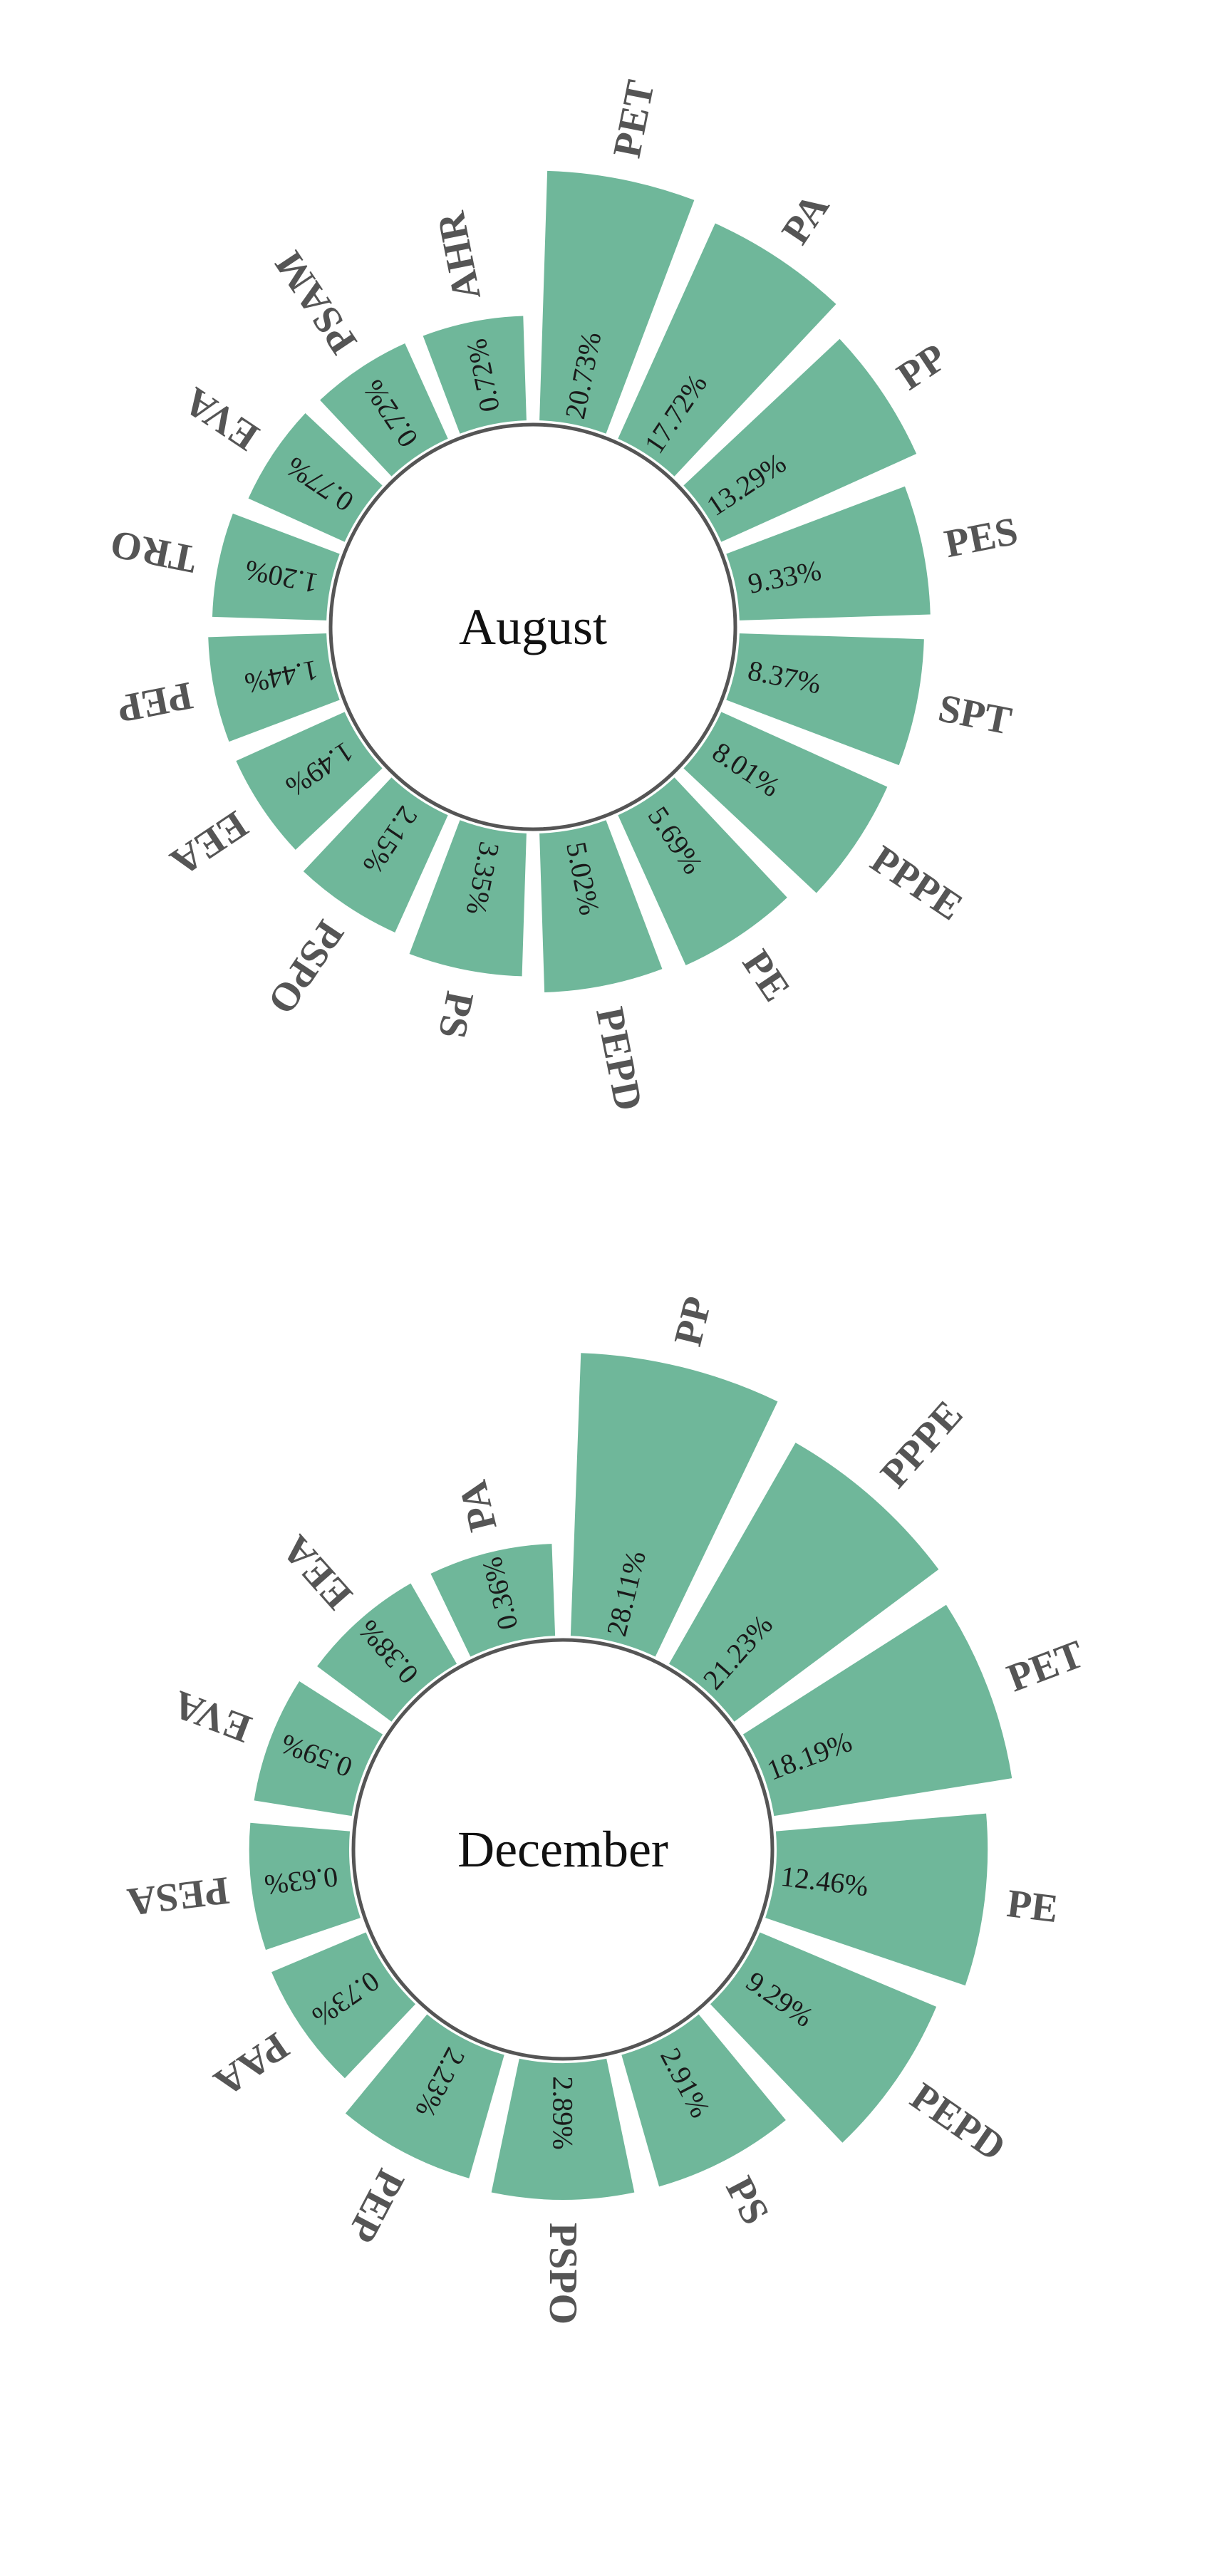  What do you see at coordinates (823, 2037) in the screenshot?
I see `december-bar-pepd` at bounding box center [823, 2037].